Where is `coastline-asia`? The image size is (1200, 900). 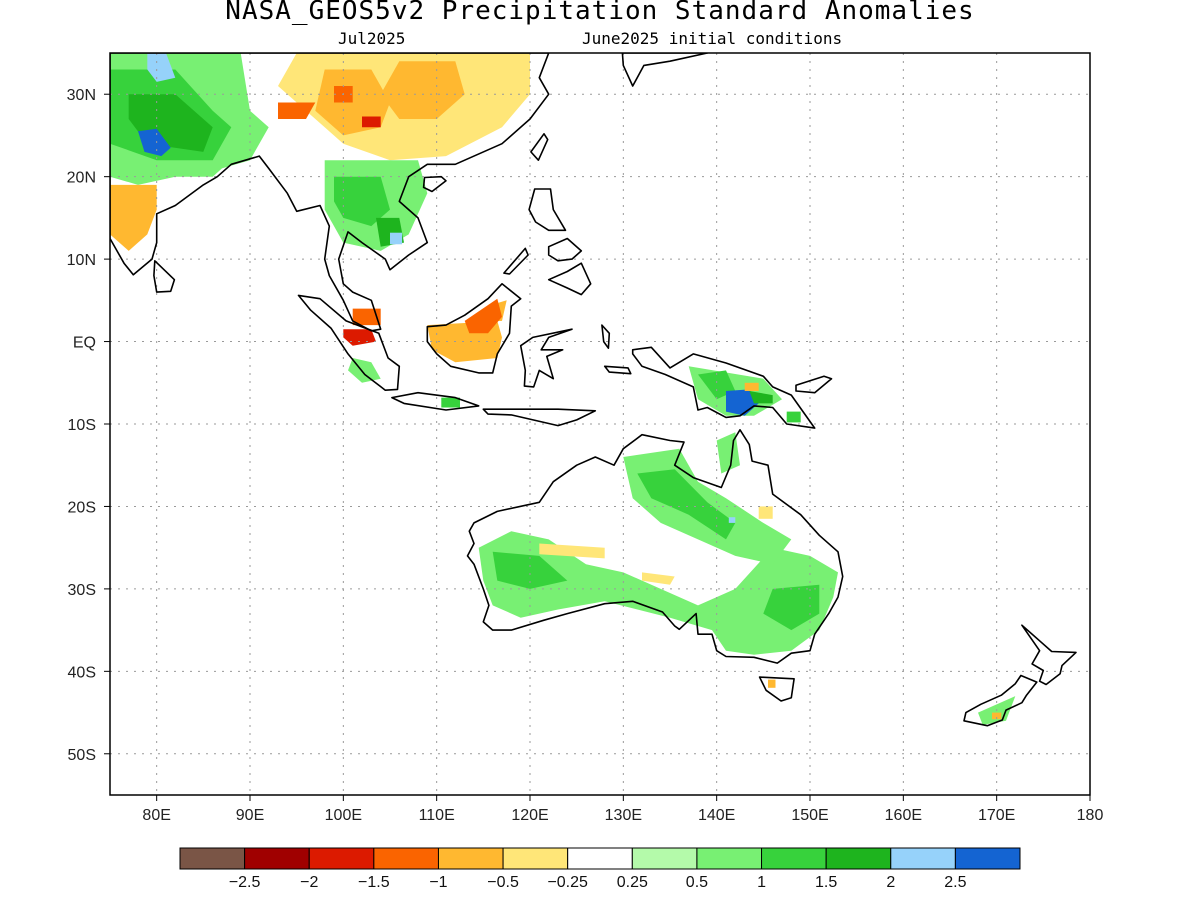
coastline-asia is located at coordinates (330, 192).